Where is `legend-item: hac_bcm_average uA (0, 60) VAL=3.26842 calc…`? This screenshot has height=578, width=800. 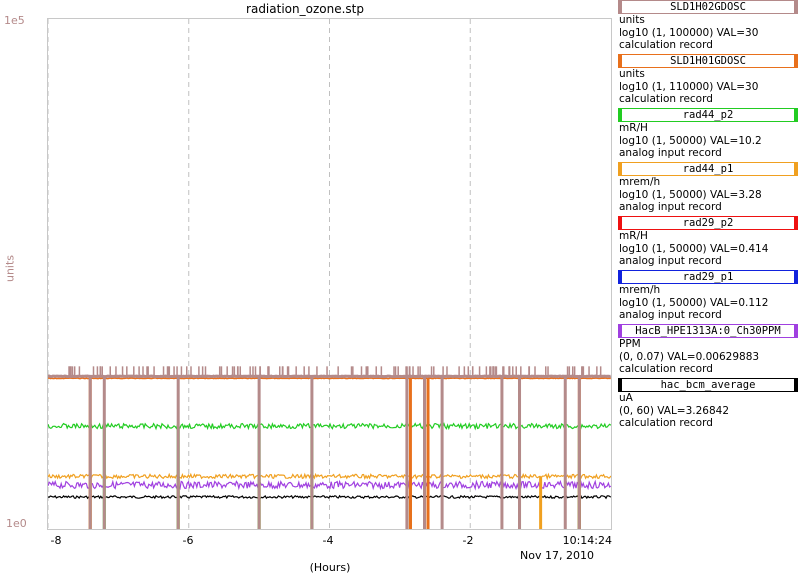 legend-item: hac_bcm_average uA (0, 60) VAL=3.26842 calc… is located at coordinates (708, 405).